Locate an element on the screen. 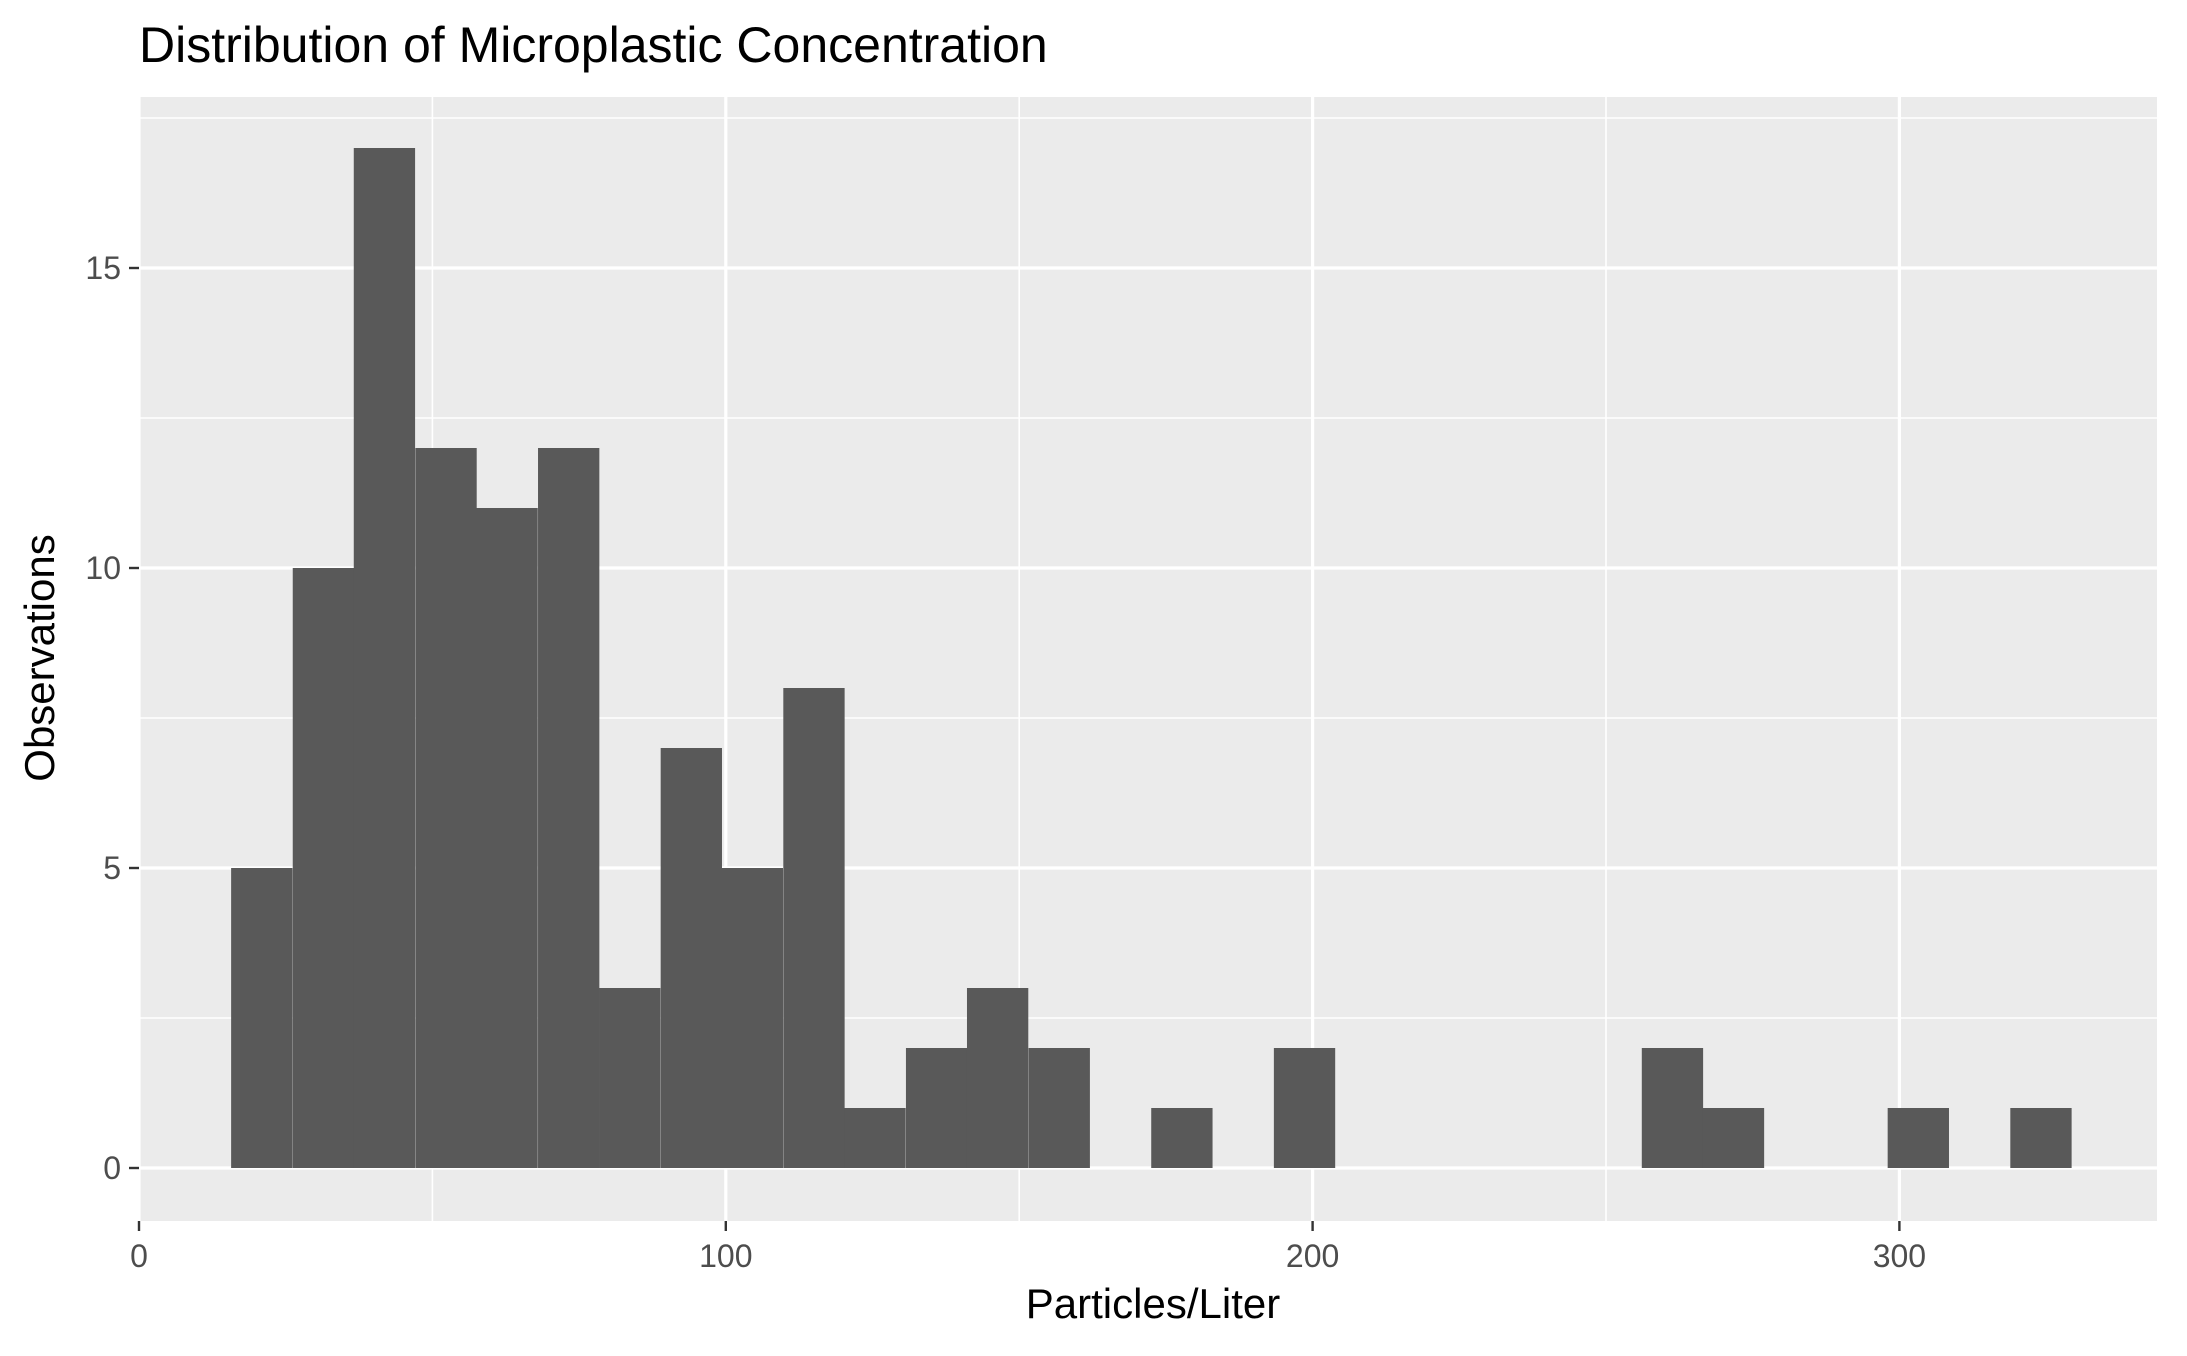  y-tick-label: 10 is located at coordinates (103, 568).